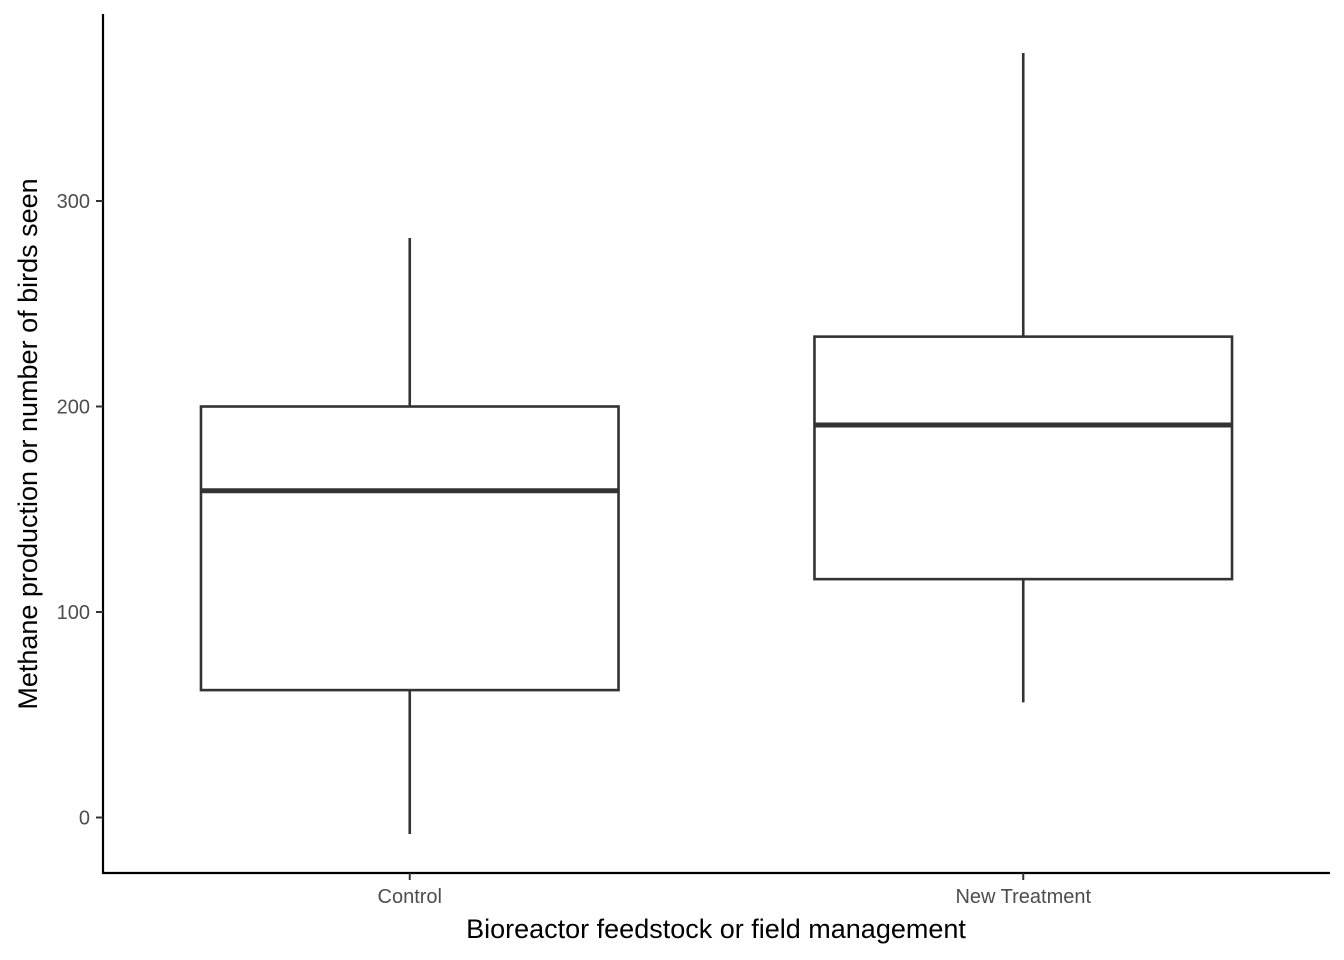 This screenshot has width=1344, height=960. Describe the element at coordinates (84, 819) in the screenshot. I see `y-tick-label: 0` at that location.